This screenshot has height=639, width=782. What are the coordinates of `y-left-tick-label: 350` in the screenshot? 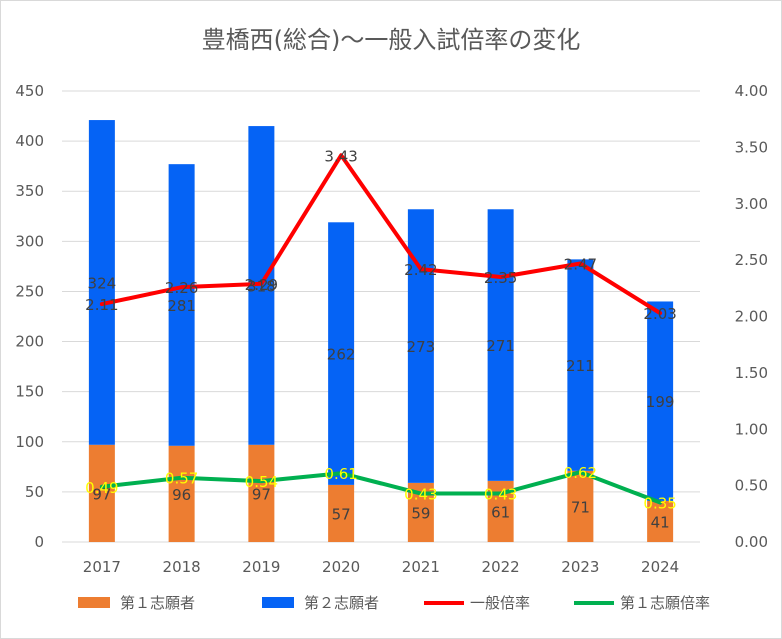 It's located at (29, 191).